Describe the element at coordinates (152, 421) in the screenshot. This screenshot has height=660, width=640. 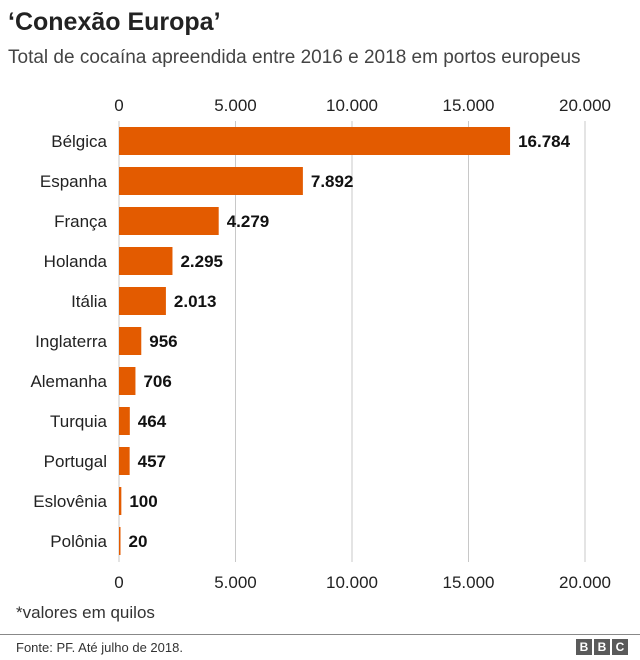
I see `value-label: 464` at that location.